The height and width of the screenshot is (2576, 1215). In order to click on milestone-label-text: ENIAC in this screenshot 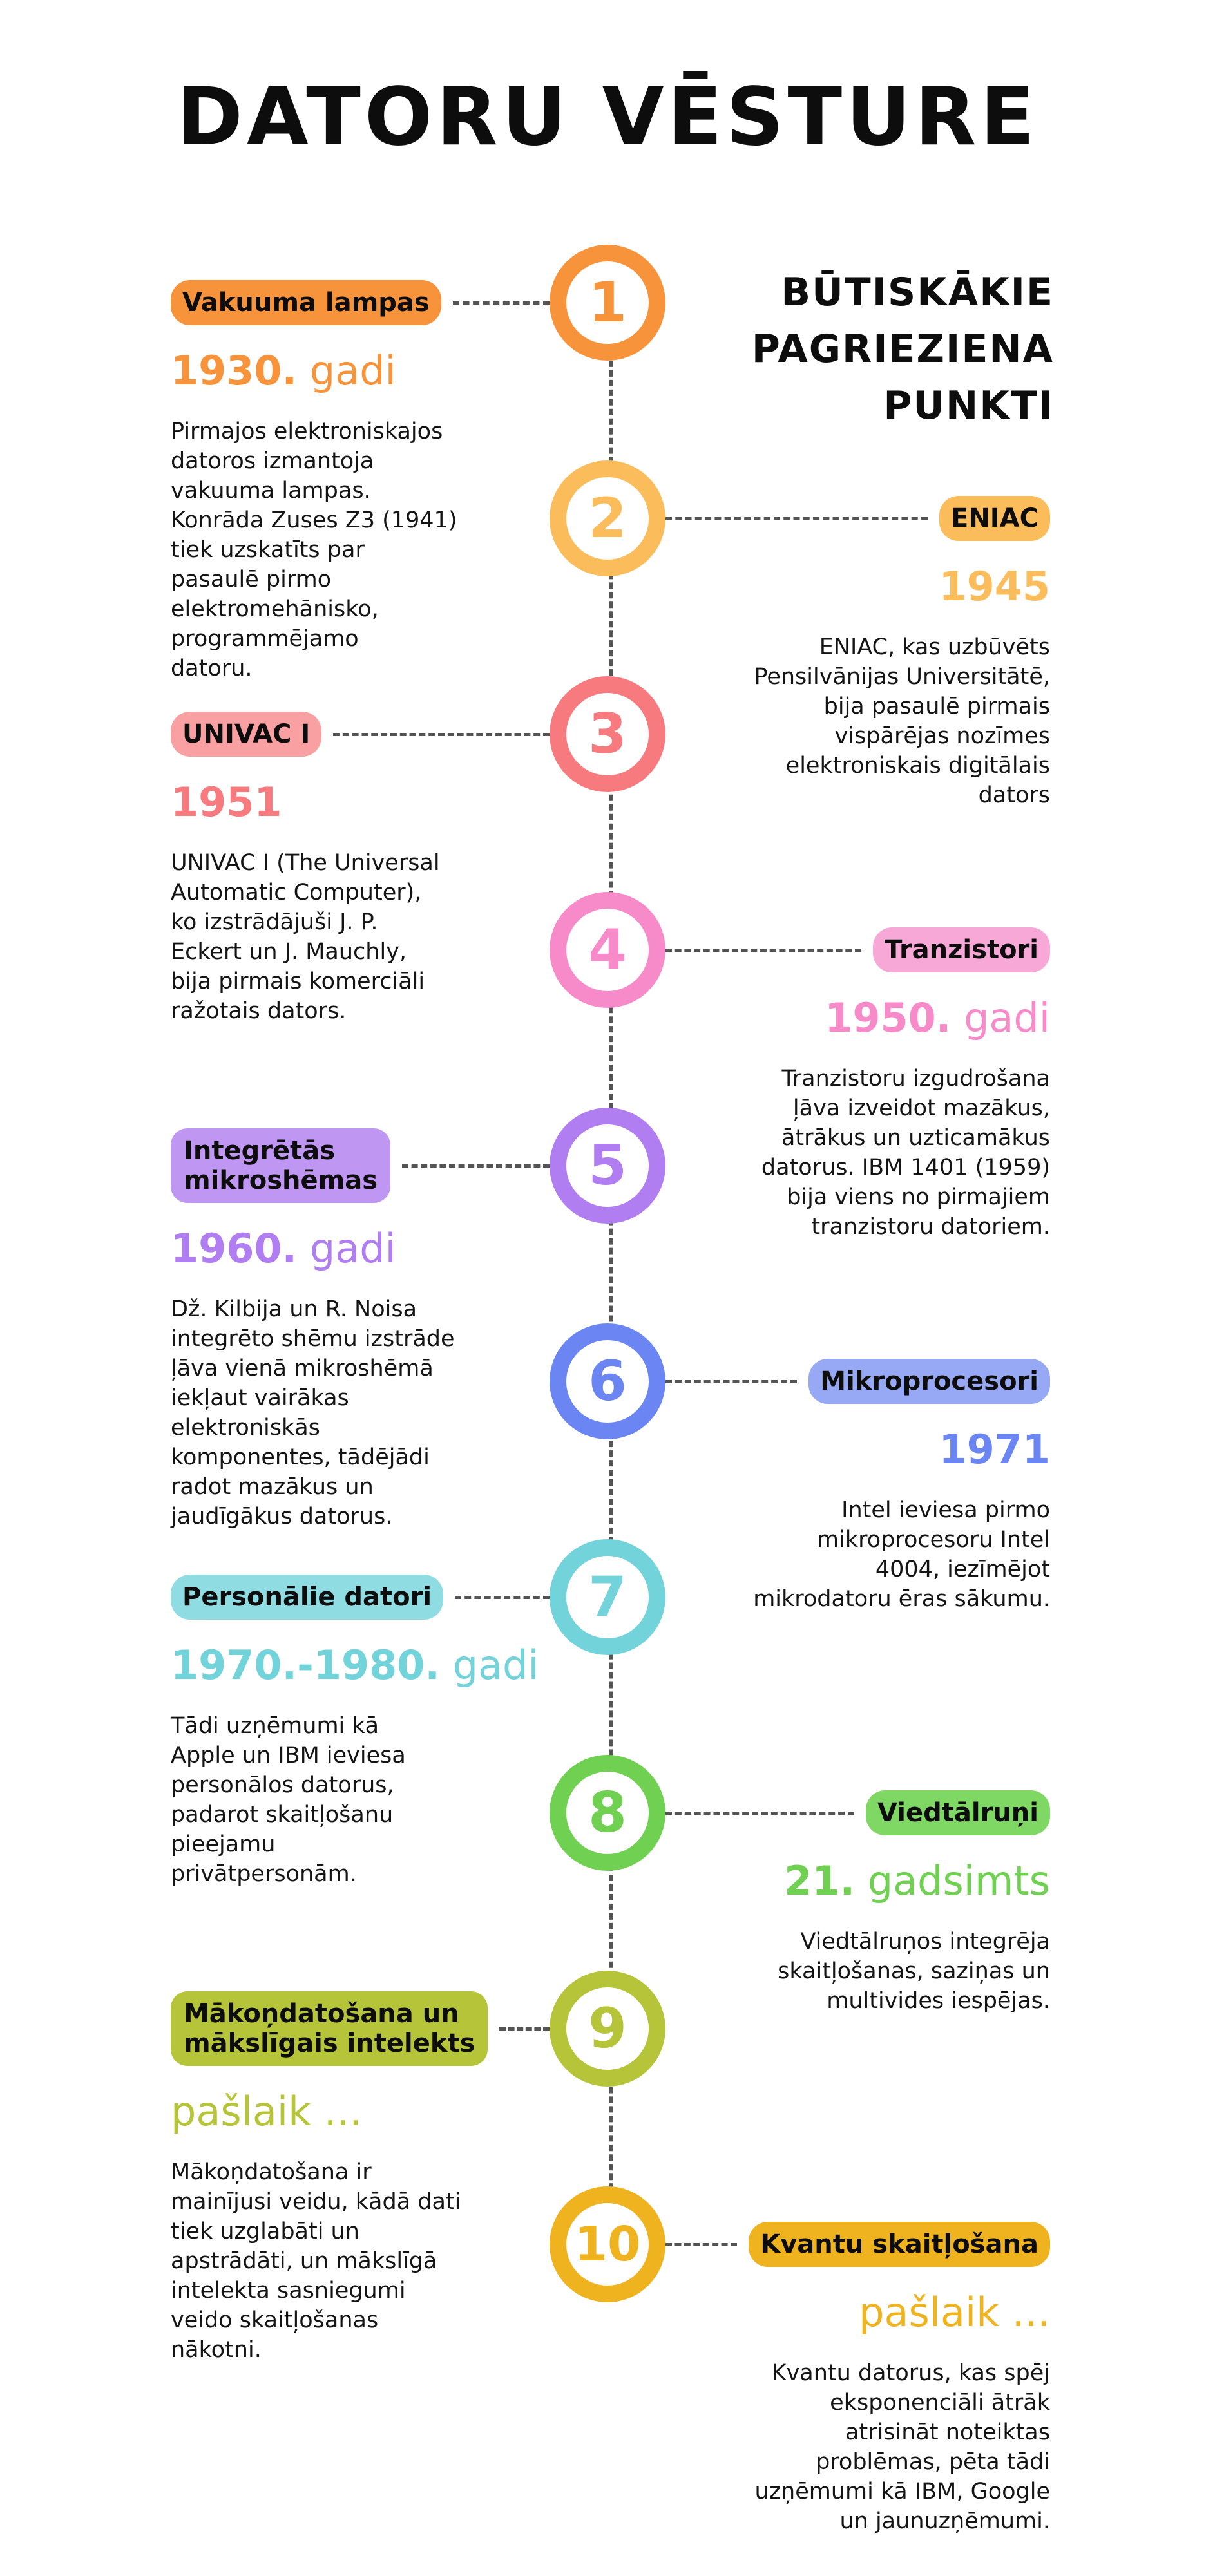, I will do `click(994, 518)`.